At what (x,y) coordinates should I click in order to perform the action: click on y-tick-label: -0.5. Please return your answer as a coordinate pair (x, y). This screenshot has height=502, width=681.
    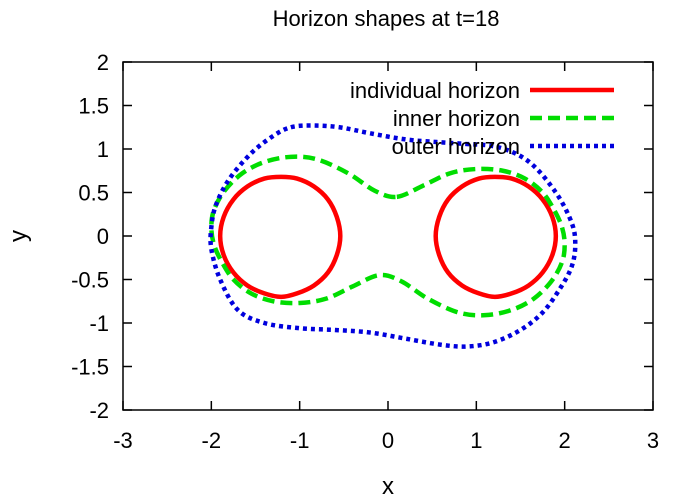
    Looking at the image, I should click on (90, 280).